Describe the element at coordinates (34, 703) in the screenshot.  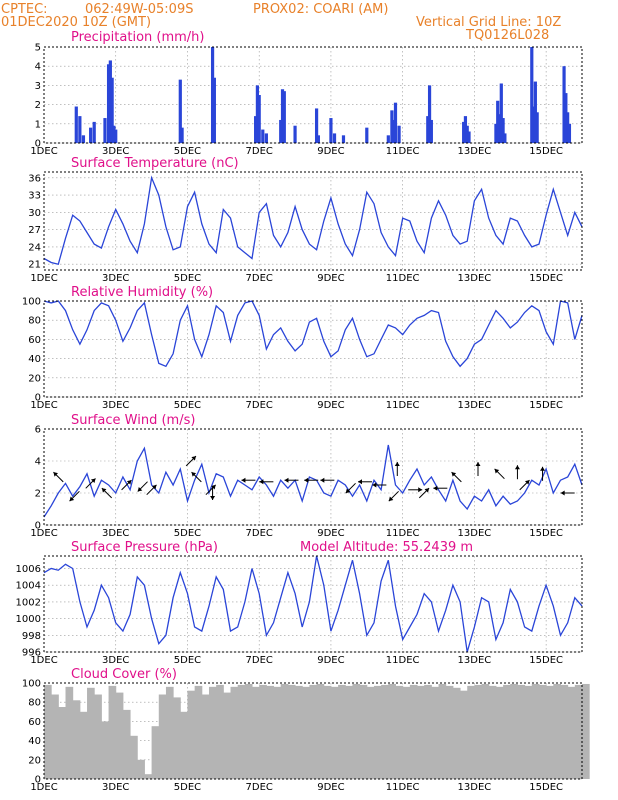
I see `cloud-ytick-label: 80` at that location.